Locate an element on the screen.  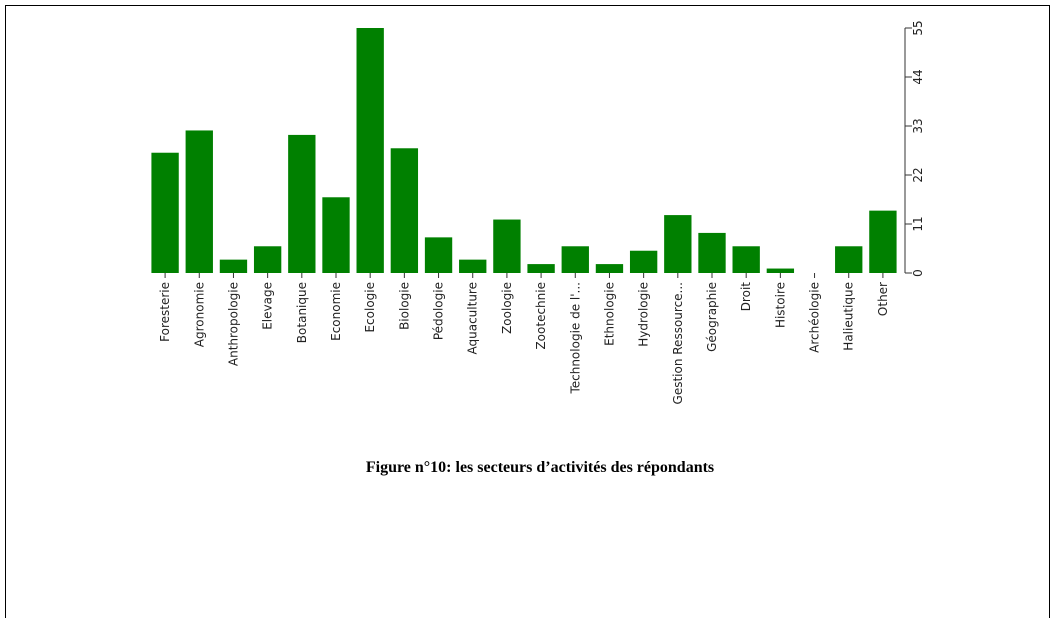
x-tick-label: Géographie is located at coordinates (712, 317).